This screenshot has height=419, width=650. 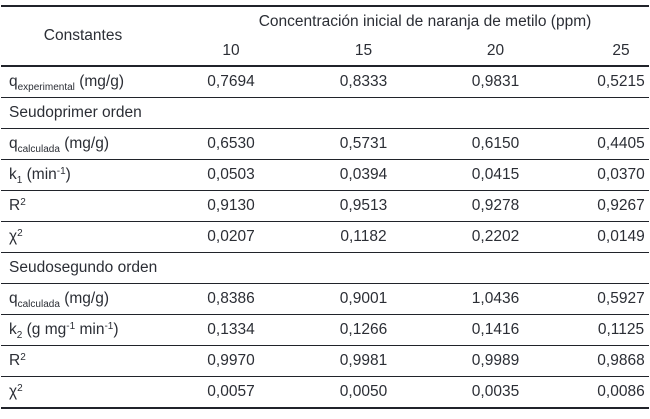 I want to click on value-cell: 0,0035, so click(x=495, y=391).